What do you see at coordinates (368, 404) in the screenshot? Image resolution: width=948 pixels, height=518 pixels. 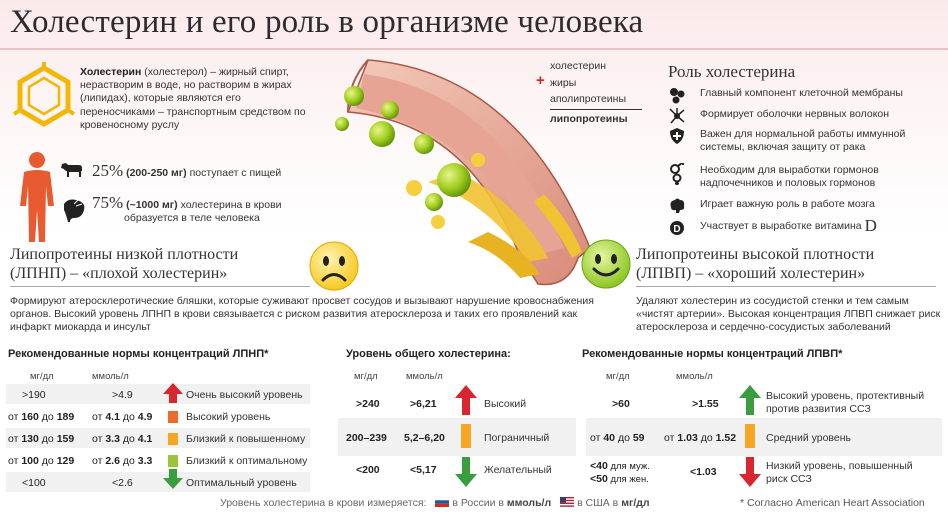 I see `total-mg-value: >240` at bounding box center [368, 404].